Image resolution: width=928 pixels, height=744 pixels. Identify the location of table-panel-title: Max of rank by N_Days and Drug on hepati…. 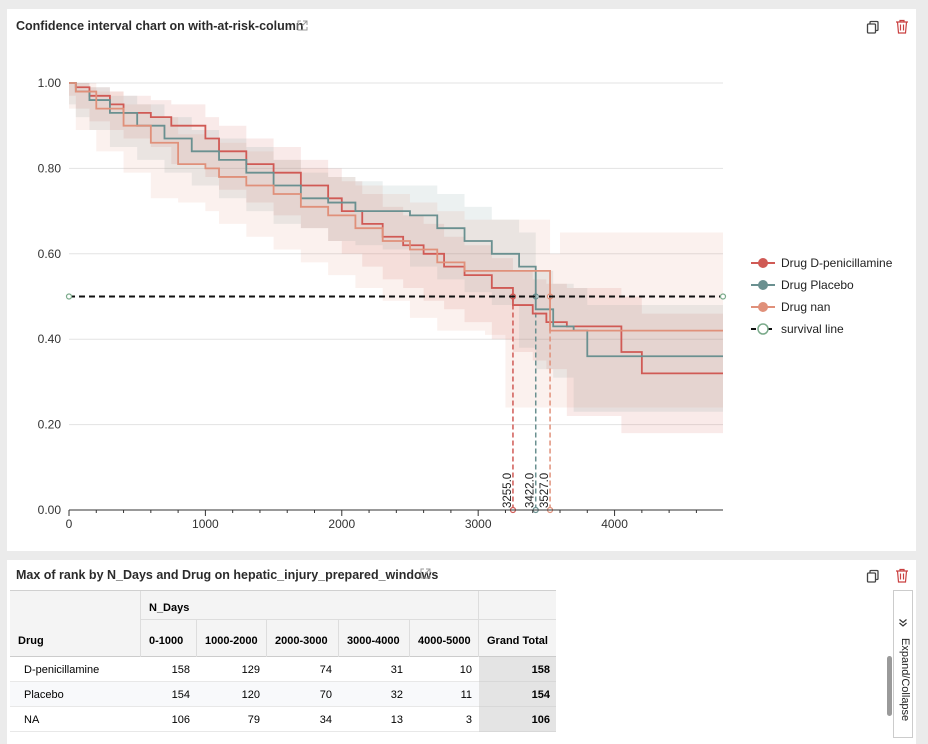
(227, 575).